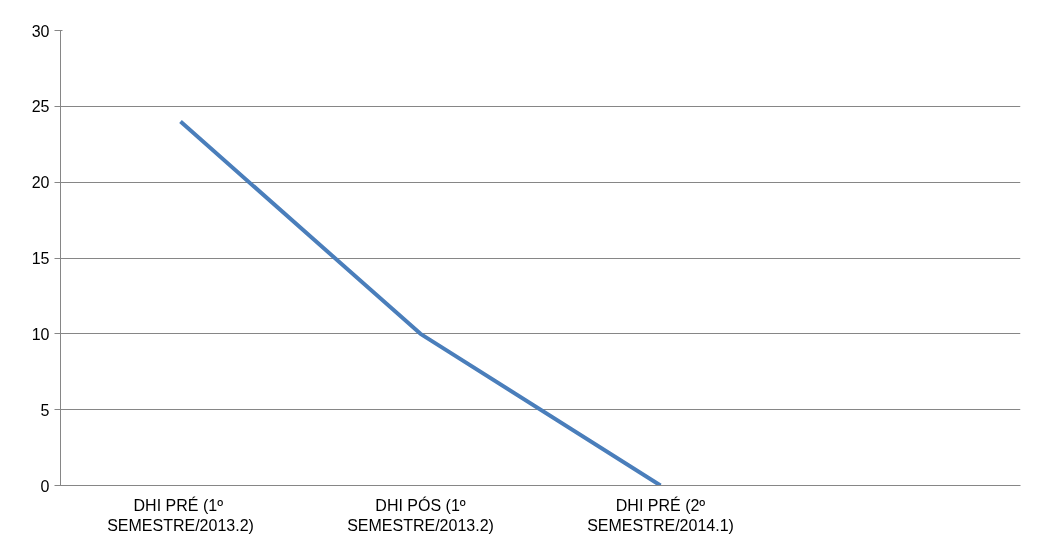 The height and width of the screenshot is (541, 1064). What do you see at coordinates (45, 410) in the screenshot?
I see `y-tick-label: 5` at bounding box center [45, 410].